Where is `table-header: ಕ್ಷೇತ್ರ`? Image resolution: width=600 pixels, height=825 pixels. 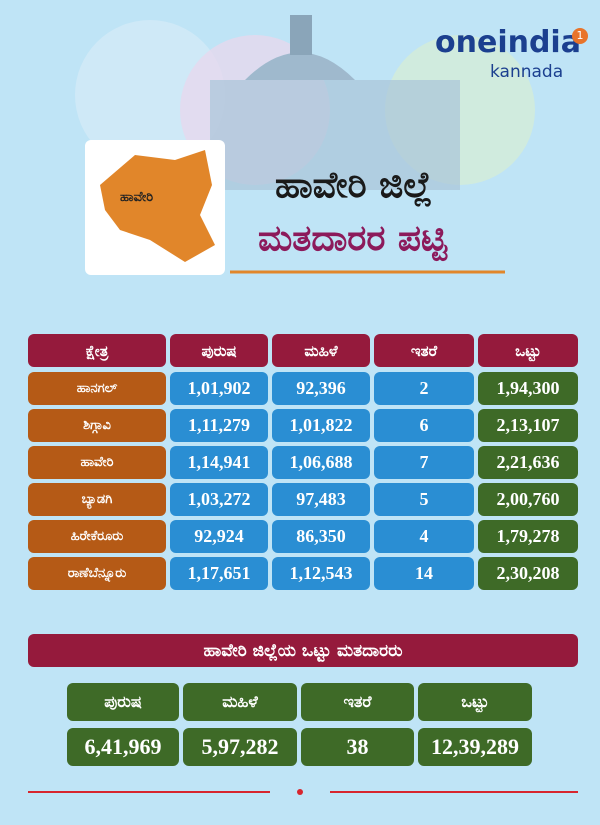 table-header: ಕ್ಷೇತ್ರ is located at coordinates (97, 350).